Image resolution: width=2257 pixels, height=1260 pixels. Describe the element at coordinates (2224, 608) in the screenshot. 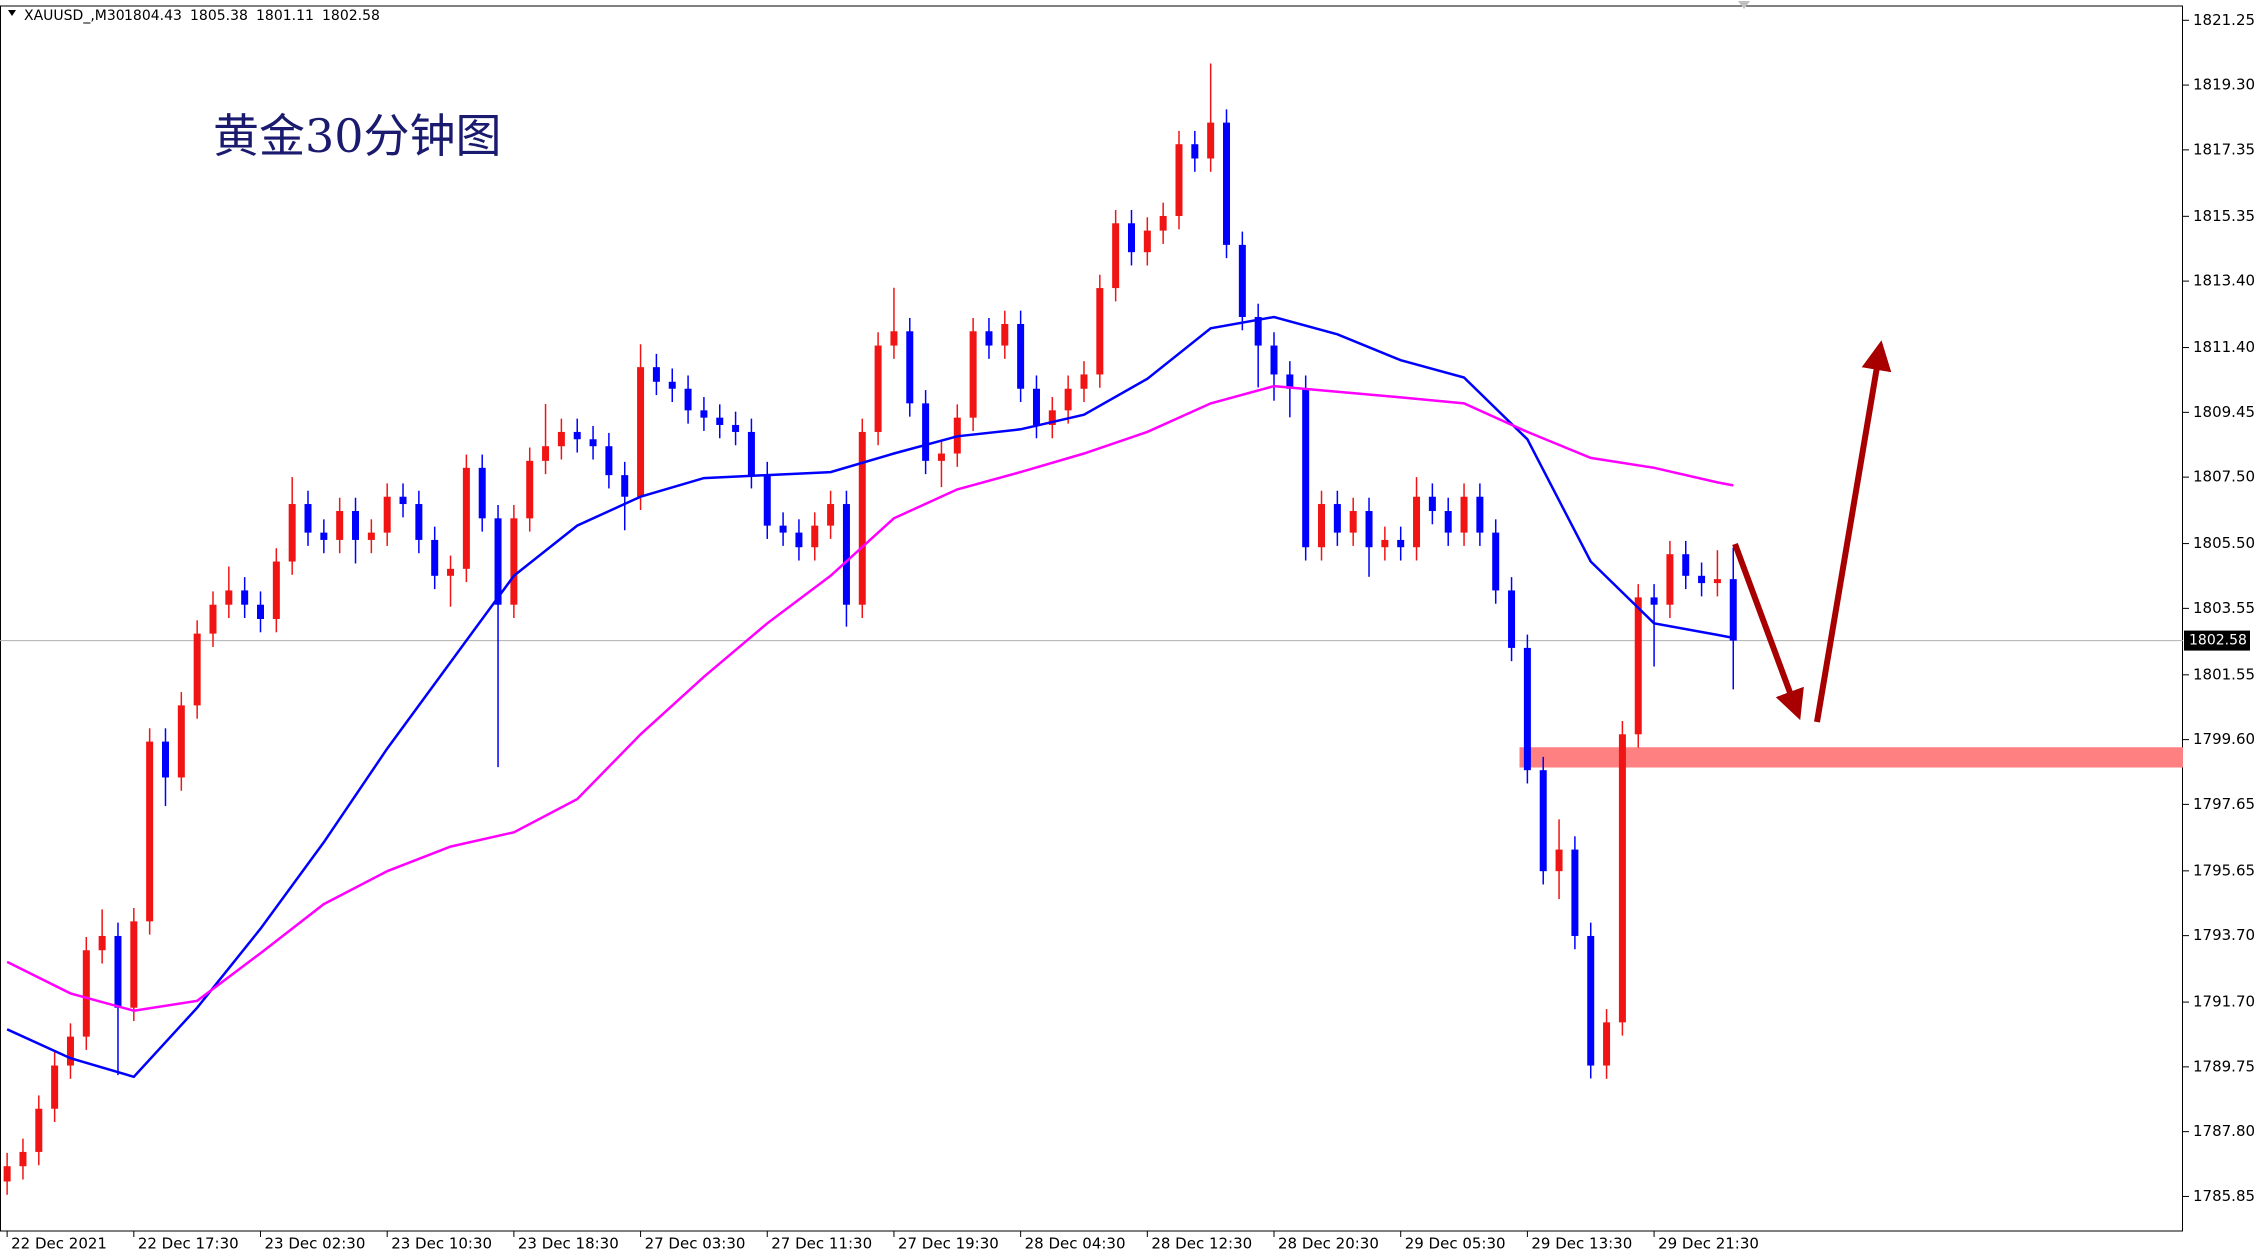

I see `y-tick-label: 1803.55` at that location.